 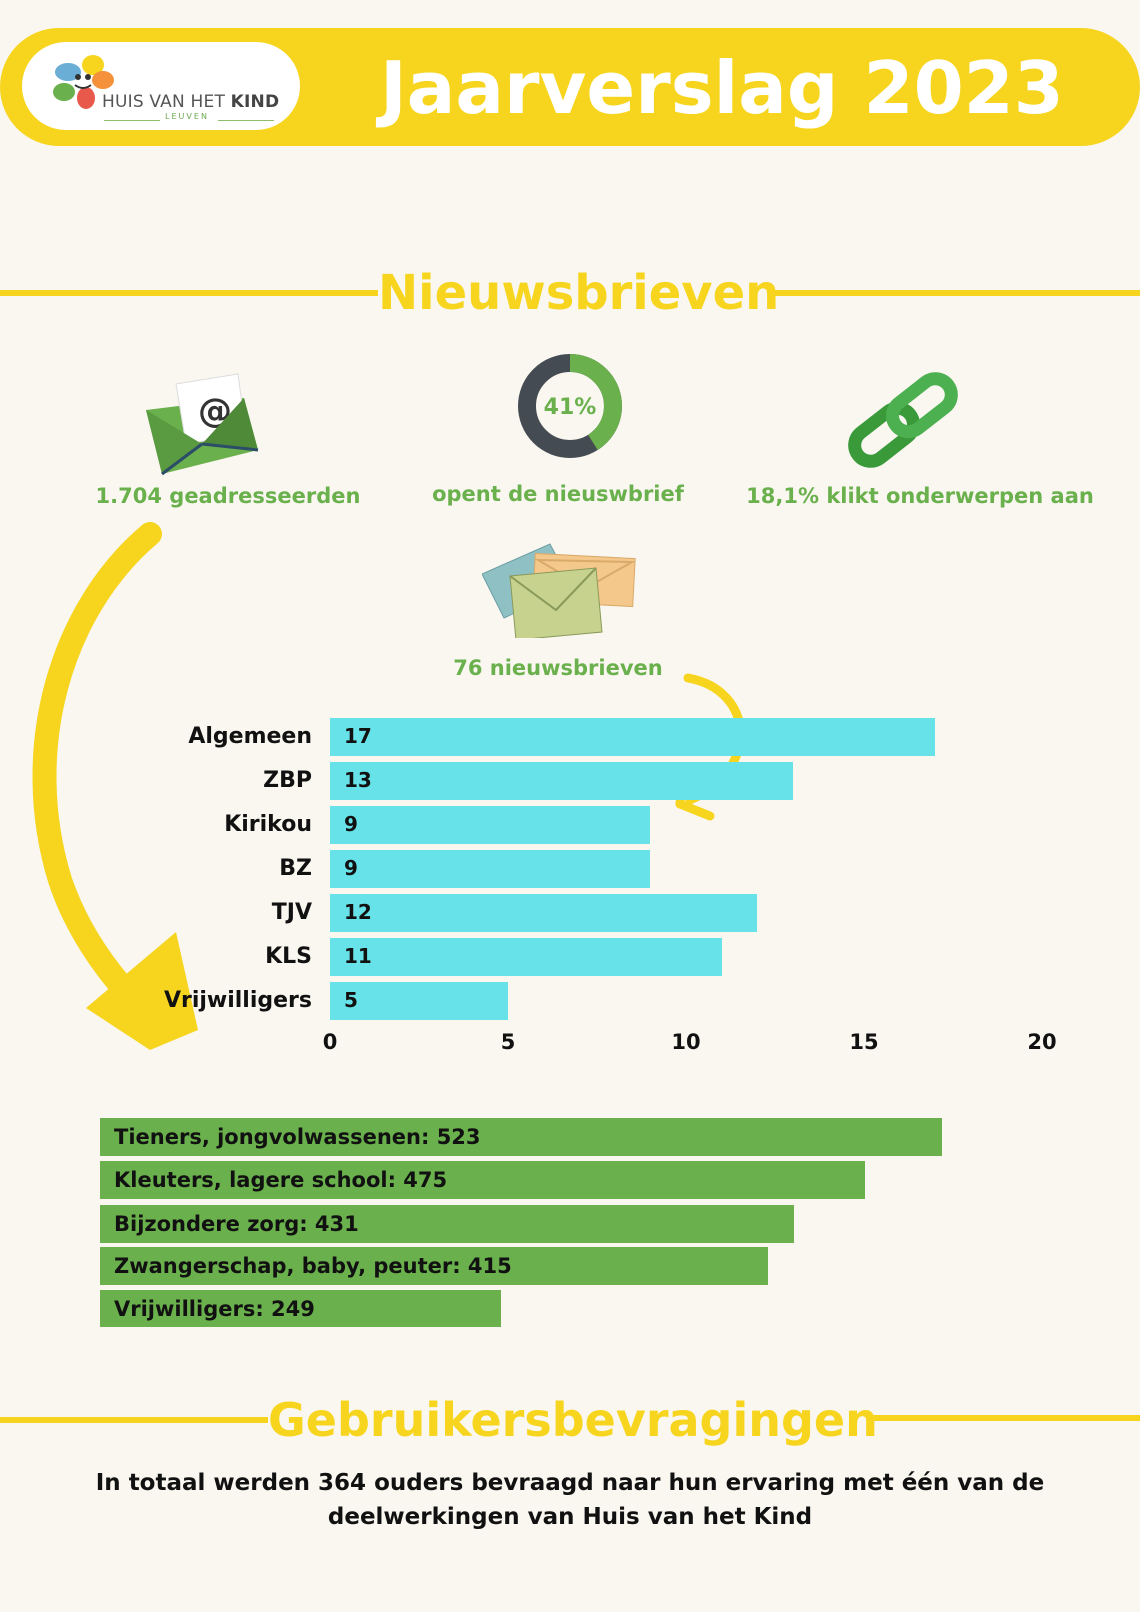 I want to click on bar-category-label: Vrijwilligers, so click(x=237, y=1000).